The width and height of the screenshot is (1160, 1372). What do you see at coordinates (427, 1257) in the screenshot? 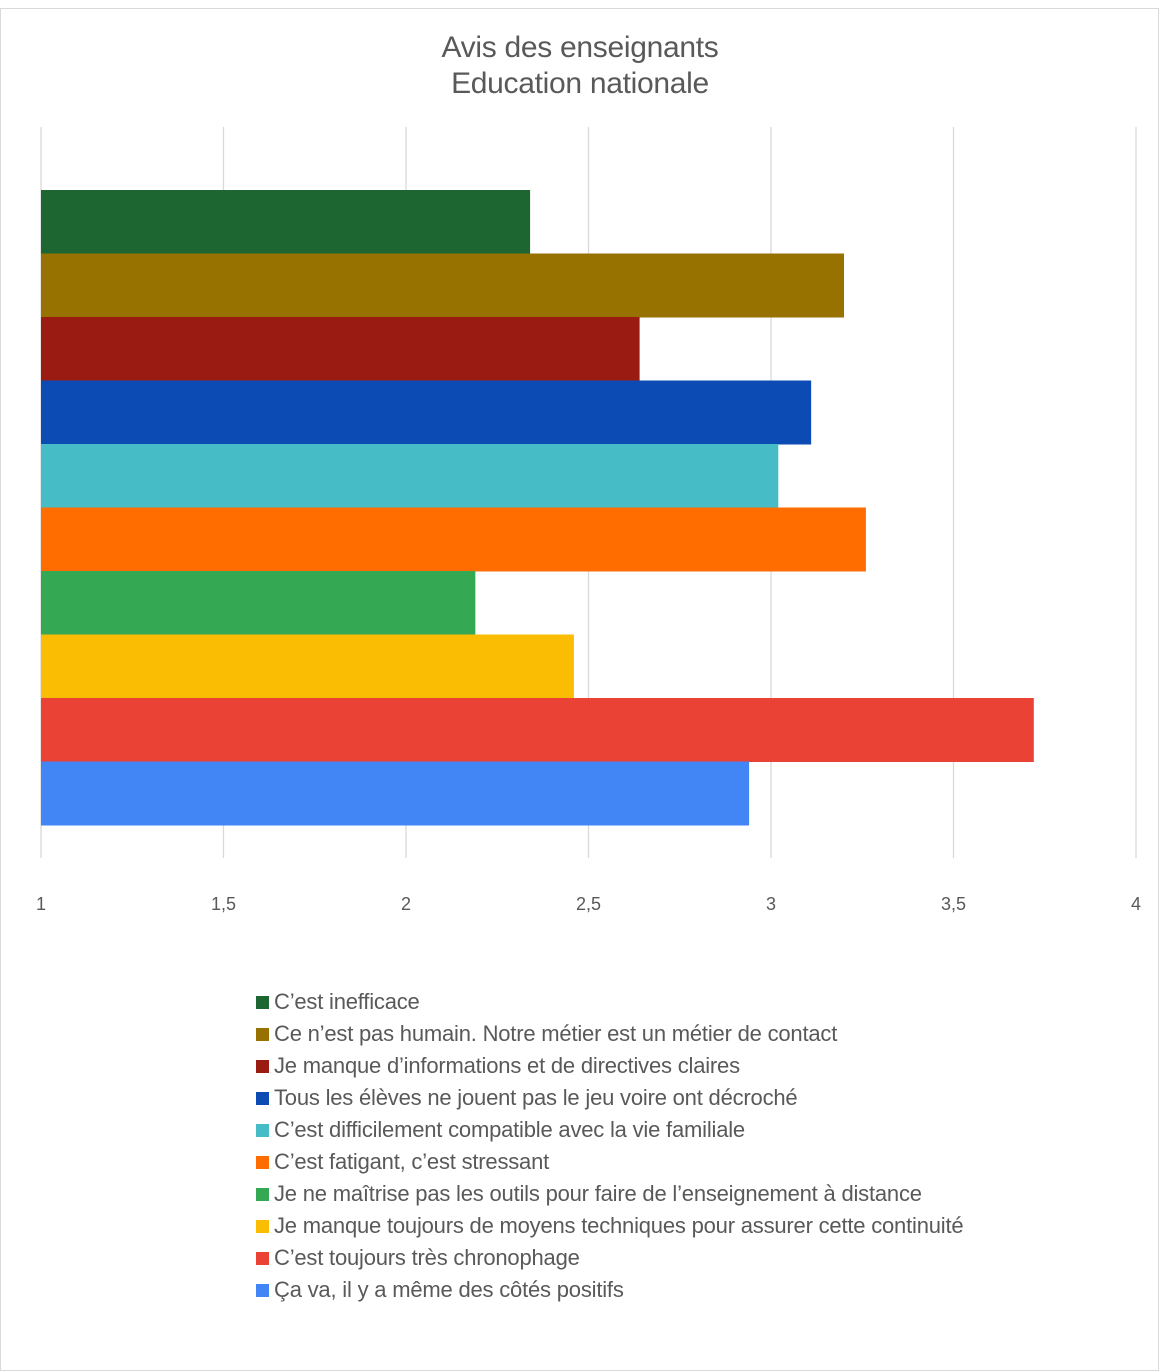
I see `legend-label: C’est toujours très chronophage` at bounding box center [427, 1257].